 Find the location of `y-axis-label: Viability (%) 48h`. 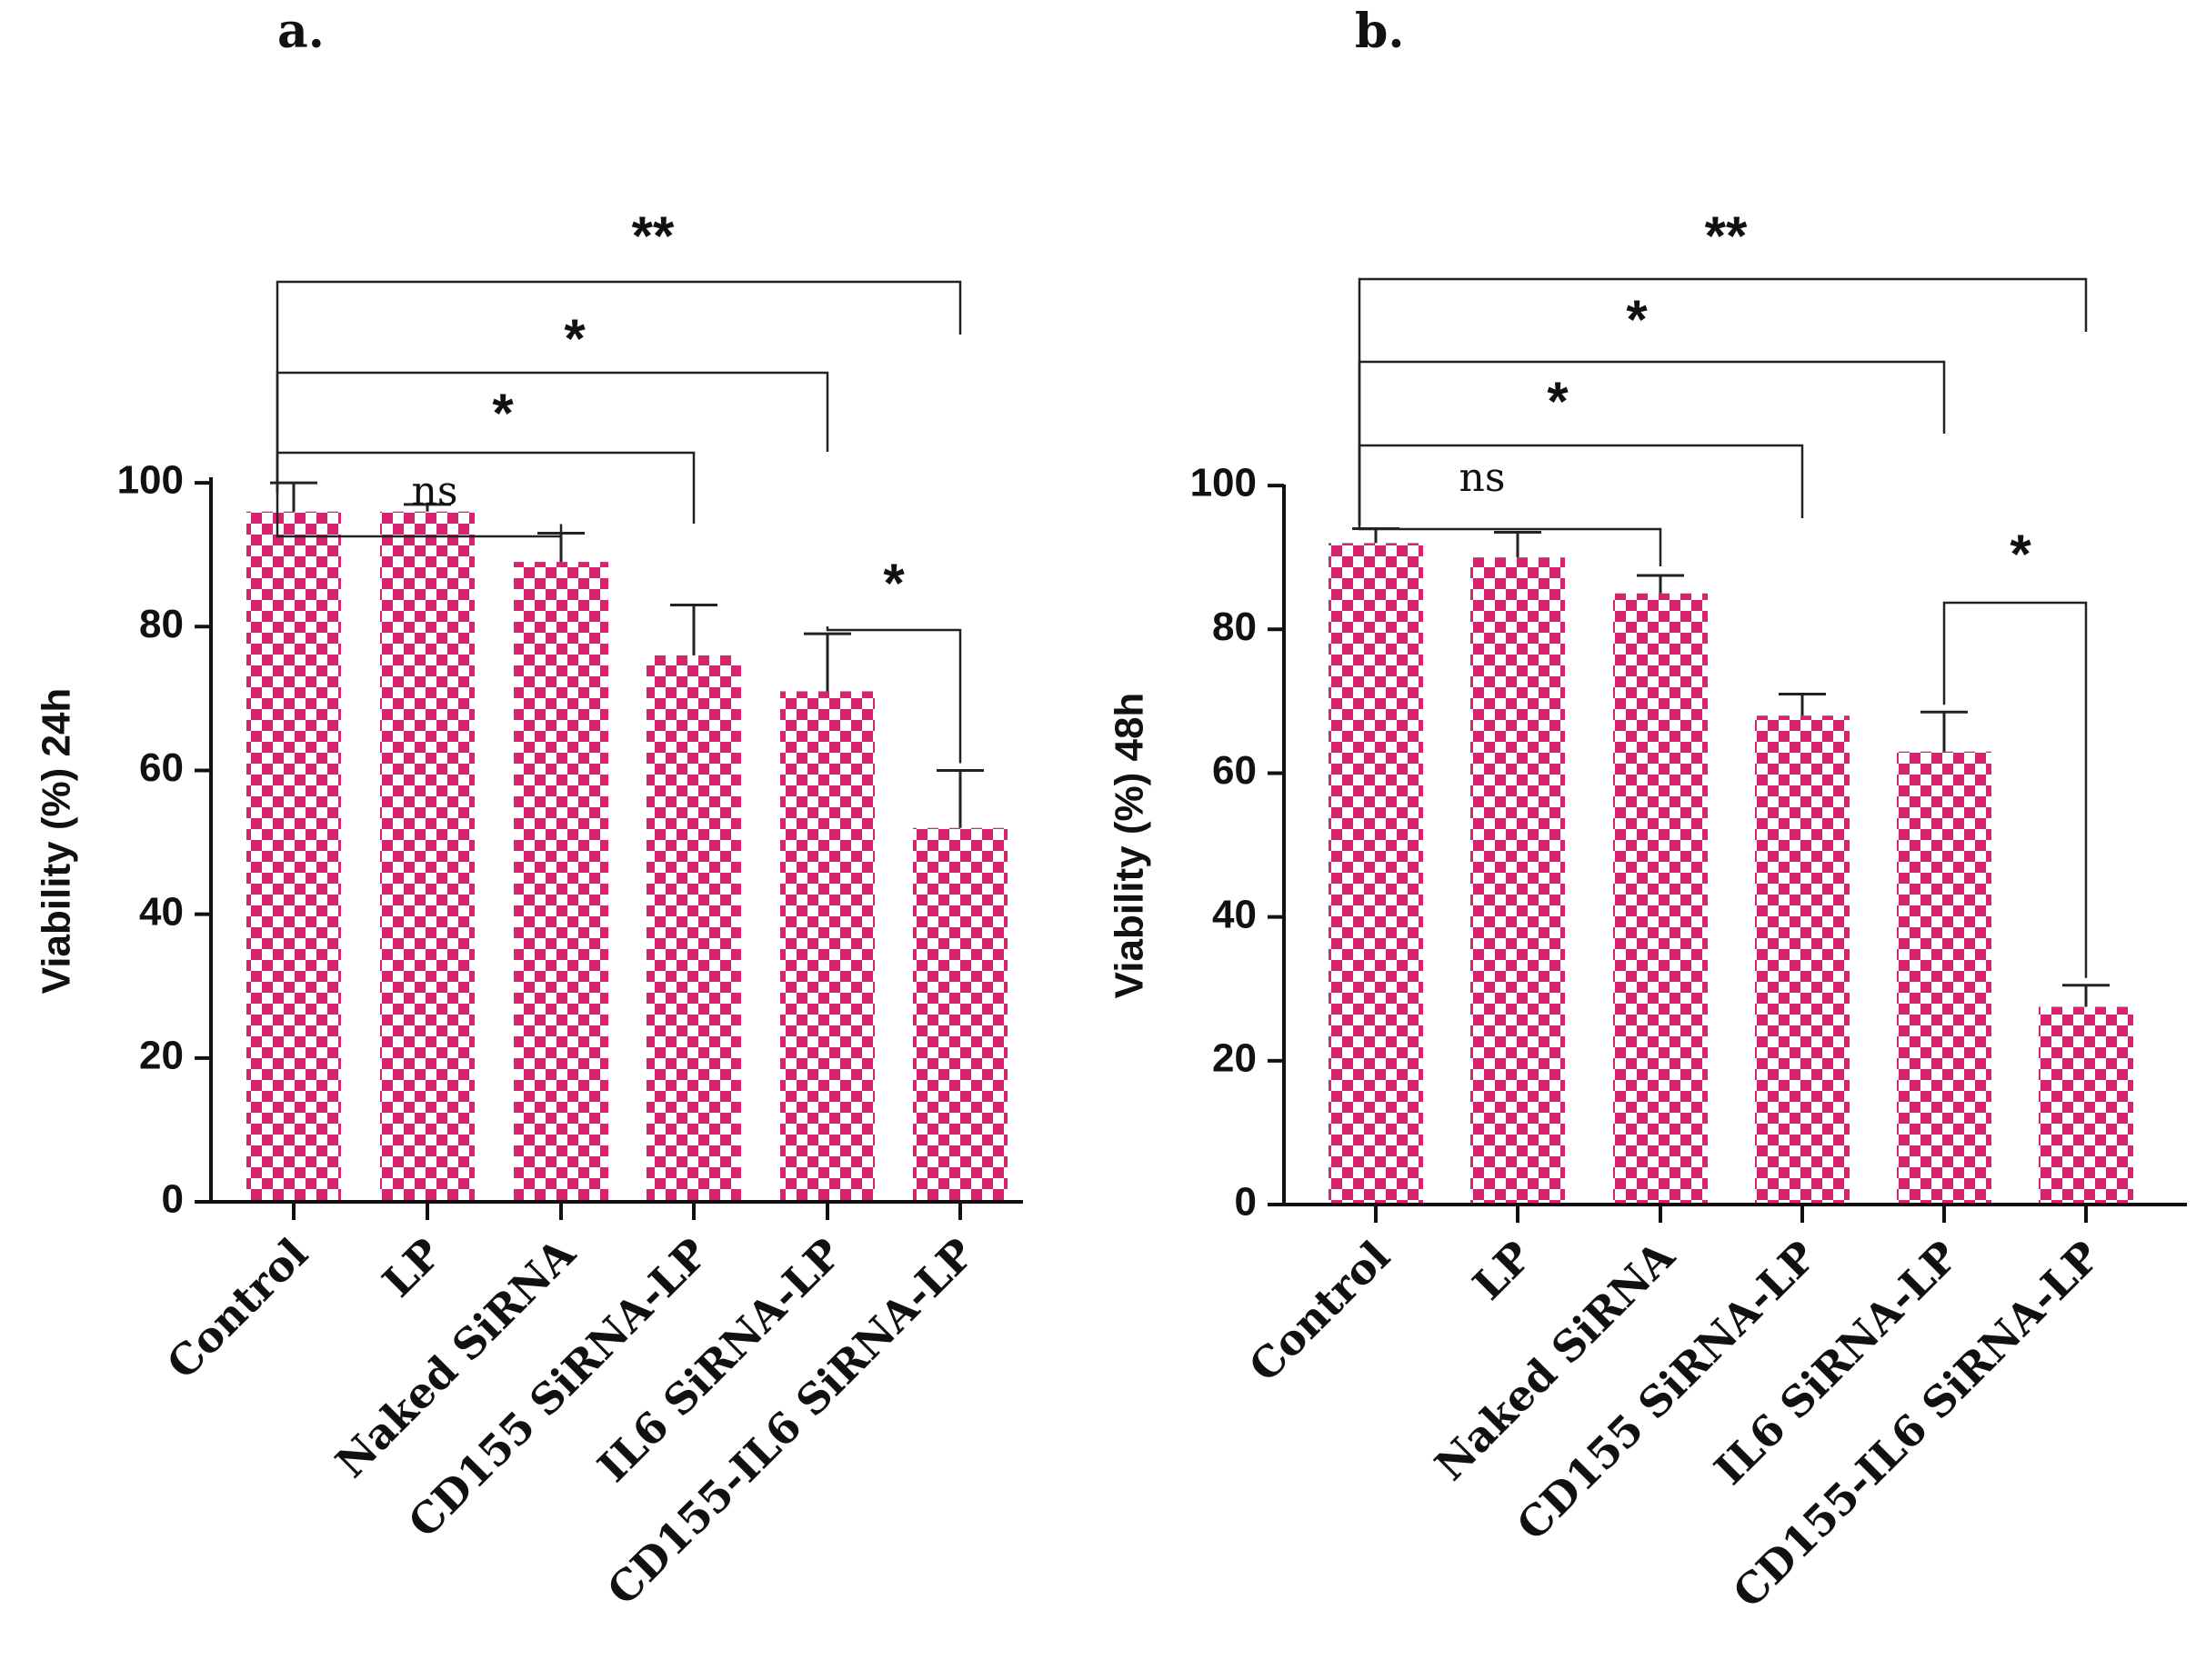

y-axis-label: Viability (%) 48h is located at coordinates (1130, 846).